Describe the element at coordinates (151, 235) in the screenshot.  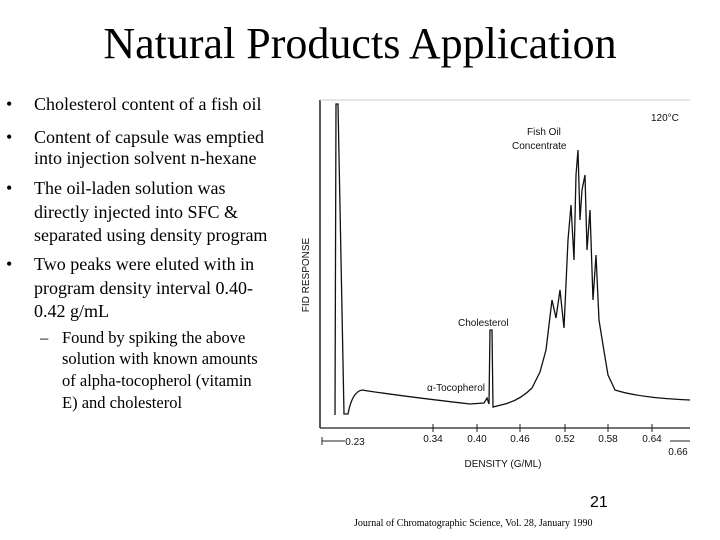
I see `bullet-text: separated using density program` at that location.